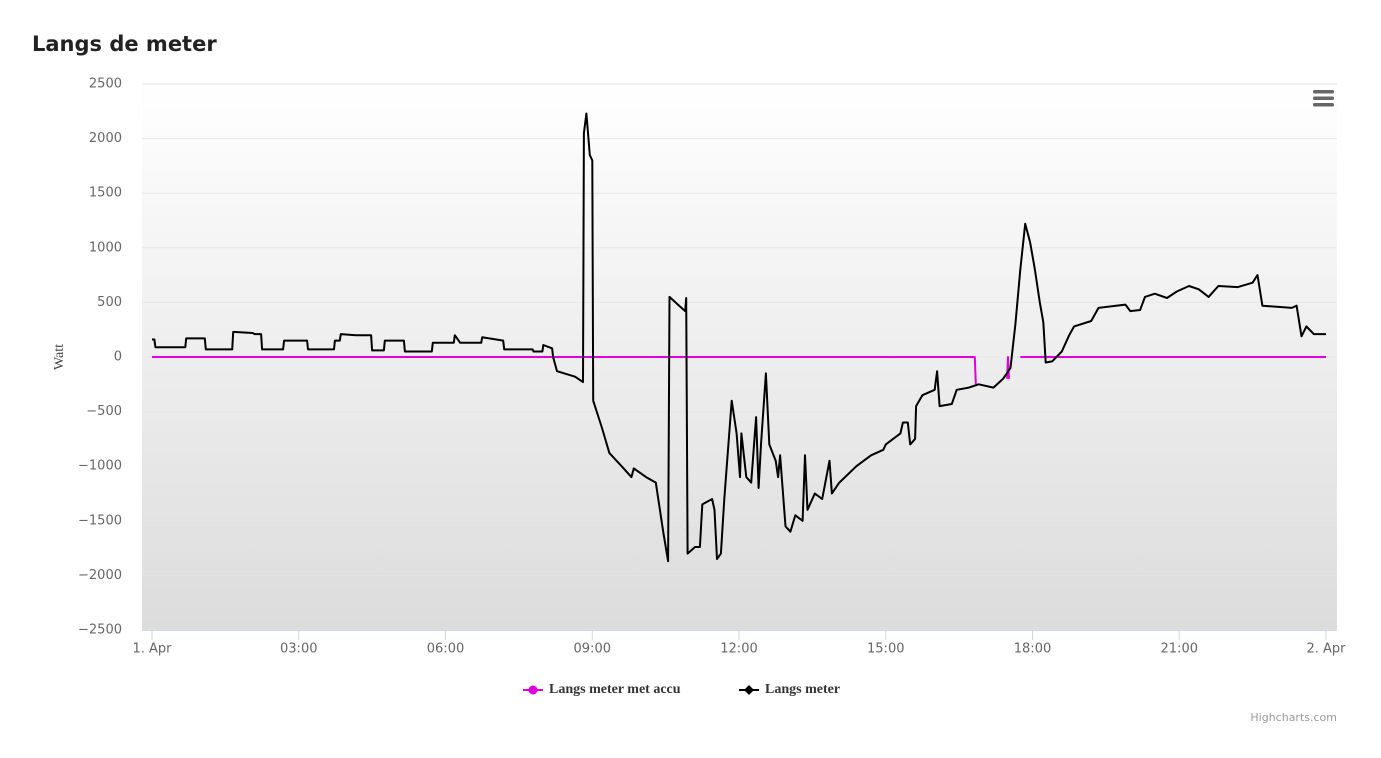 Image resolution: width=1381 pixels, height=758 pixels. What do you see at coordinates (105, 138) in the screenshot?
I see `y-tick-label: 2000` at bounding box center [105, 138].